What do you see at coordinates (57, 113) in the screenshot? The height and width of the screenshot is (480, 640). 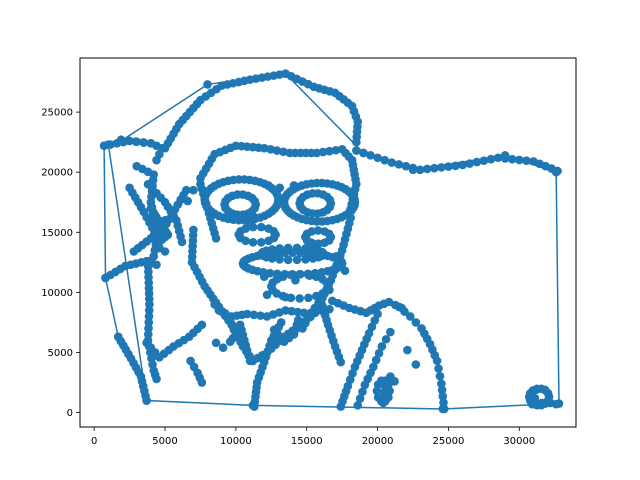 I see `y-tick-label: 25000` at bounding box center [57, 113].